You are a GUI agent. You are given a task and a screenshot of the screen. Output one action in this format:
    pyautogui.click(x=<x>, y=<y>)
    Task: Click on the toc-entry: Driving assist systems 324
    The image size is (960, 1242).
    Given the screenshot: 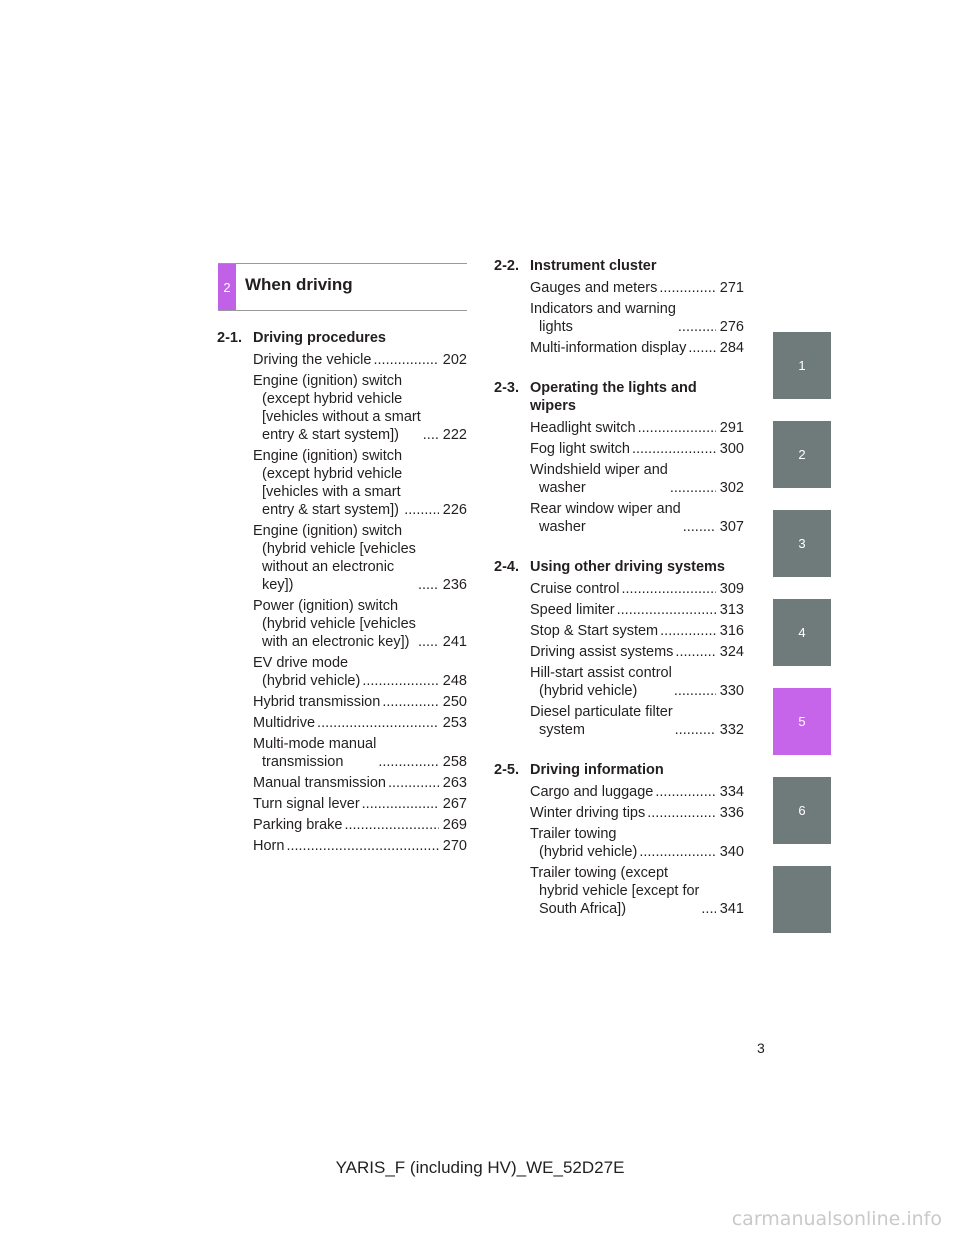 What is the action you would take?
    pyautogui.click(x=637, y=652)
    